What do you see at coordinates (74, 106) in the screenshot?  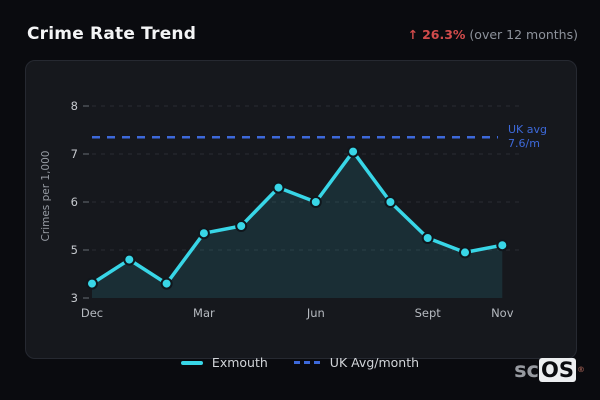 I see `y-tick-label: 8` at bounding box center [74, 106].